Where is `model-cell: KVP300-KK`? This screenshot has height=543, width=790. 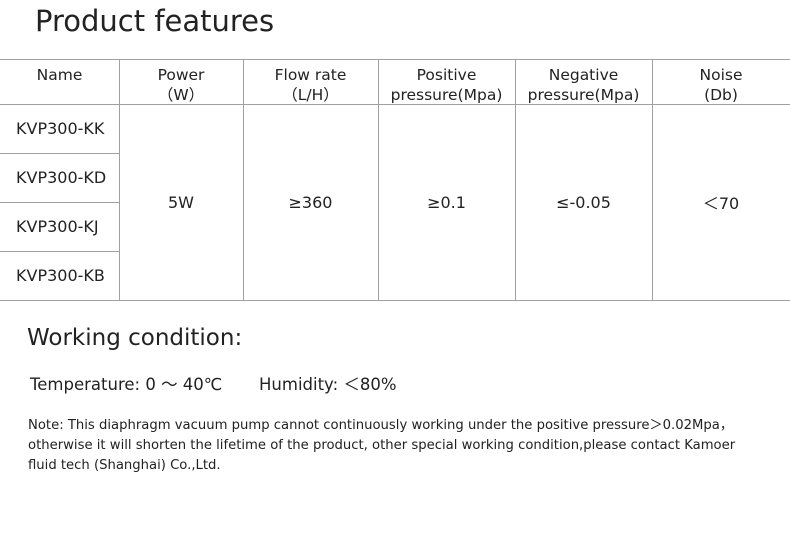 model-cell: KVP300-KK is located at coordinates (60, 128).